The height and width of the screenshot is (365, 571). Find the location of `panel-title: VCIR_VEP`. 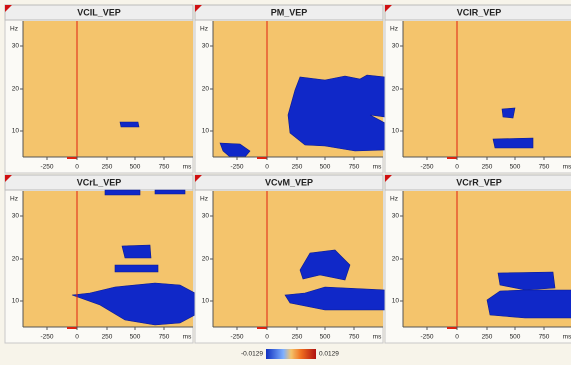

panel-title: VCIR_VEP is located at coordinates (479, 12).